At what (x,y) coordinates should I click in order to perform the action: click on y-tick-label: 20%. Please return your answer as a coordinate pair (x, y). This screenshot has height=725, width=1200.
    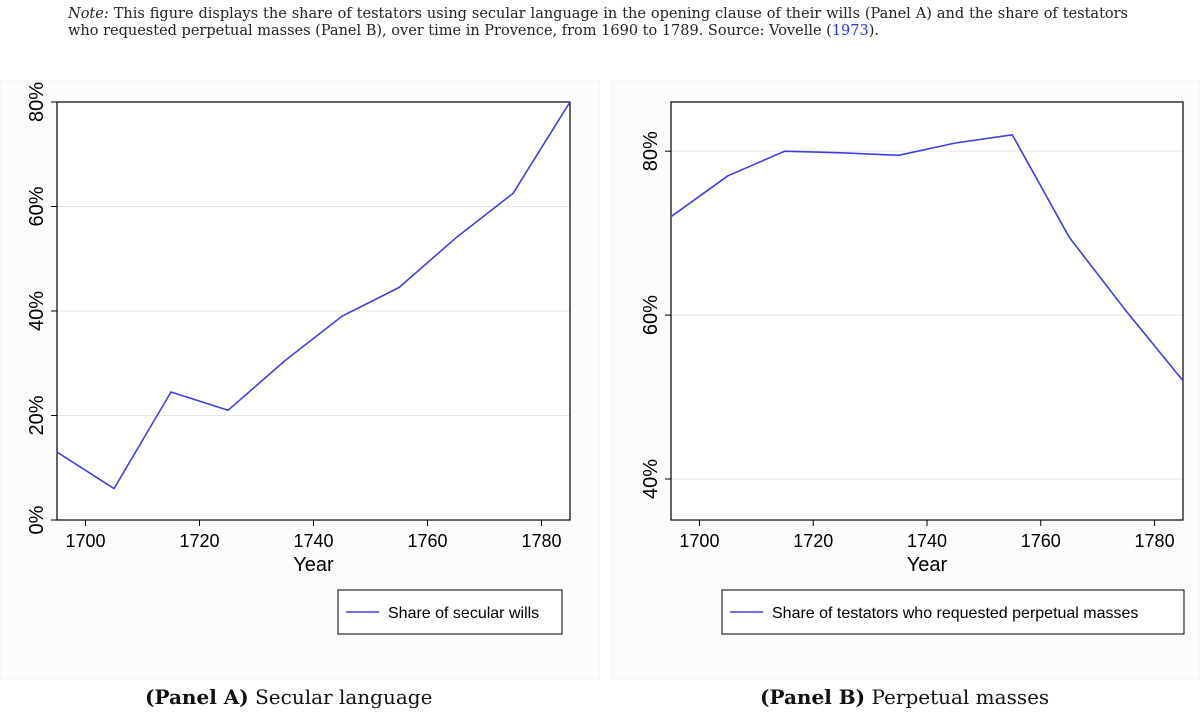
    Looking at the image, I should click on (37, 415).